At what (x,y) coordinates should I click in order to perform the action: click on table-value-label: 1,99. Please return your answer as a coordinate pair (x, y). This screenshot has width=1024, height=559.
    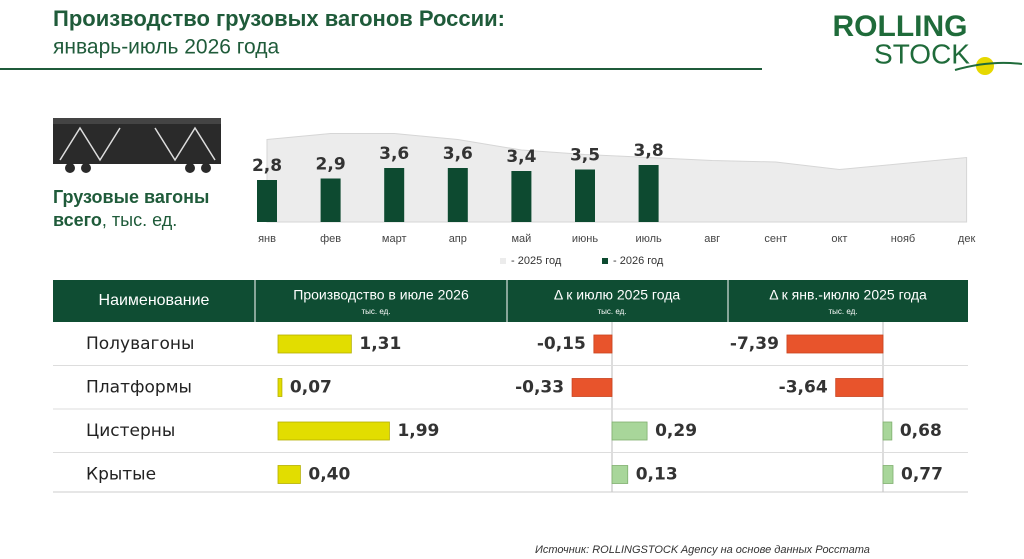
    Looking at the image, I should click on (418, 431).